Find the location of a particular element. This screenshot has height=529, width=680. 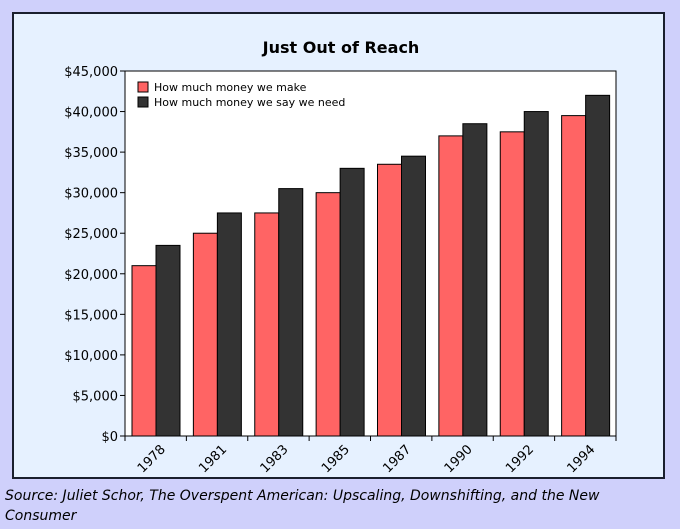

bar-need-1990 is located at coordinates (475, 280).